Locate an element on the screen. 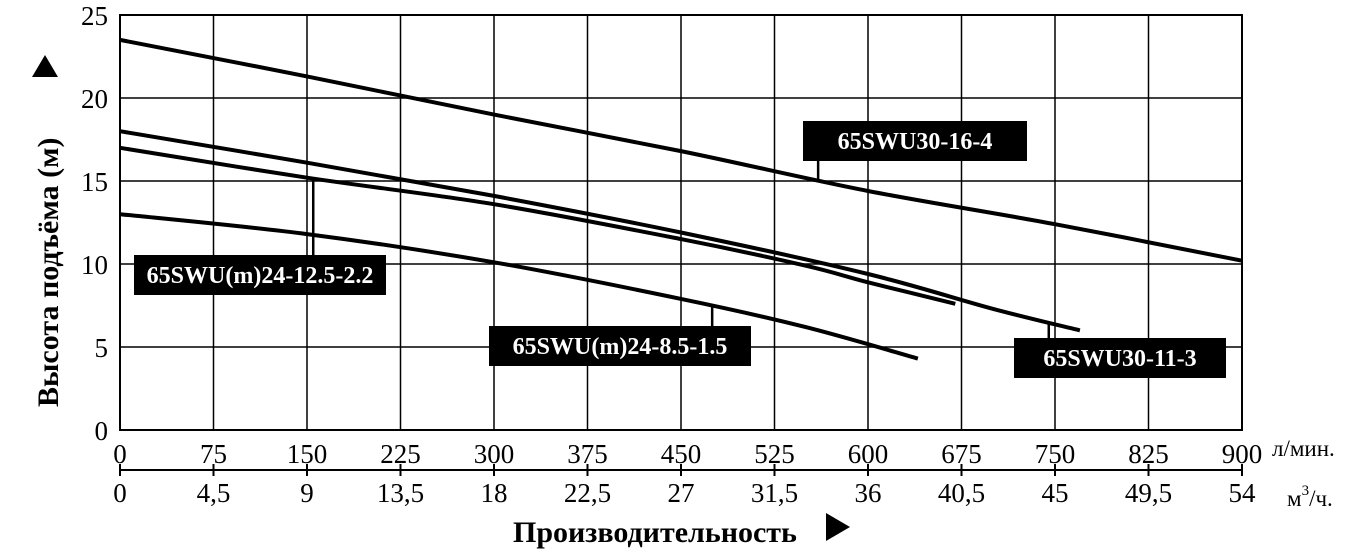 This screenshot has width=1359, height=550. x2-unit-label: м3/ч. is located at coordinates (1310, 497).